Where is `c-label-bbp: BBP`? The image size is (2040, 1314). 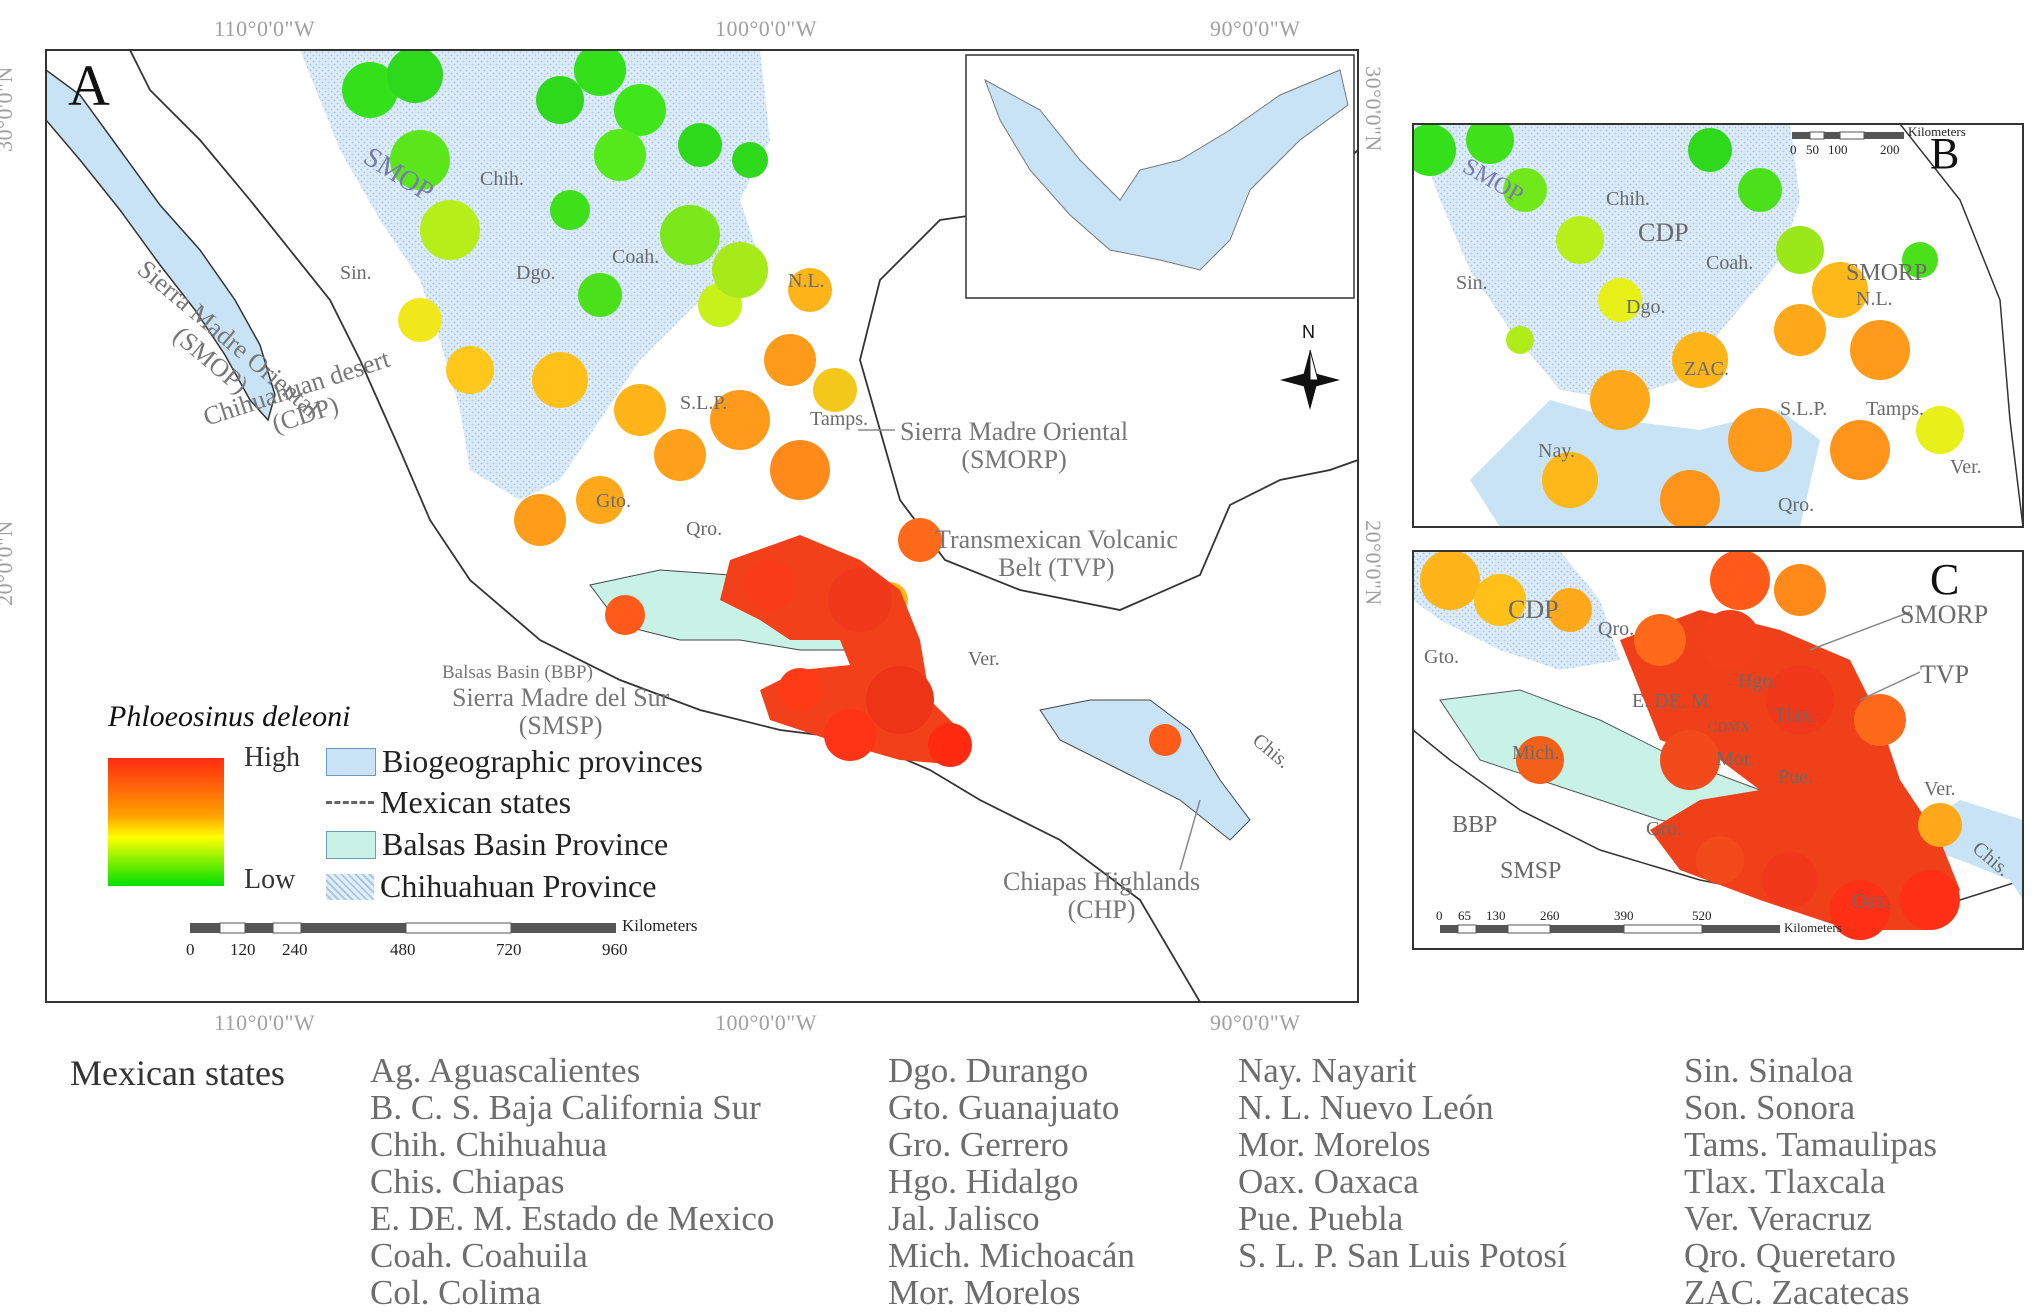
c-label-bbp: BBP is located at coordinates (1475, 825).